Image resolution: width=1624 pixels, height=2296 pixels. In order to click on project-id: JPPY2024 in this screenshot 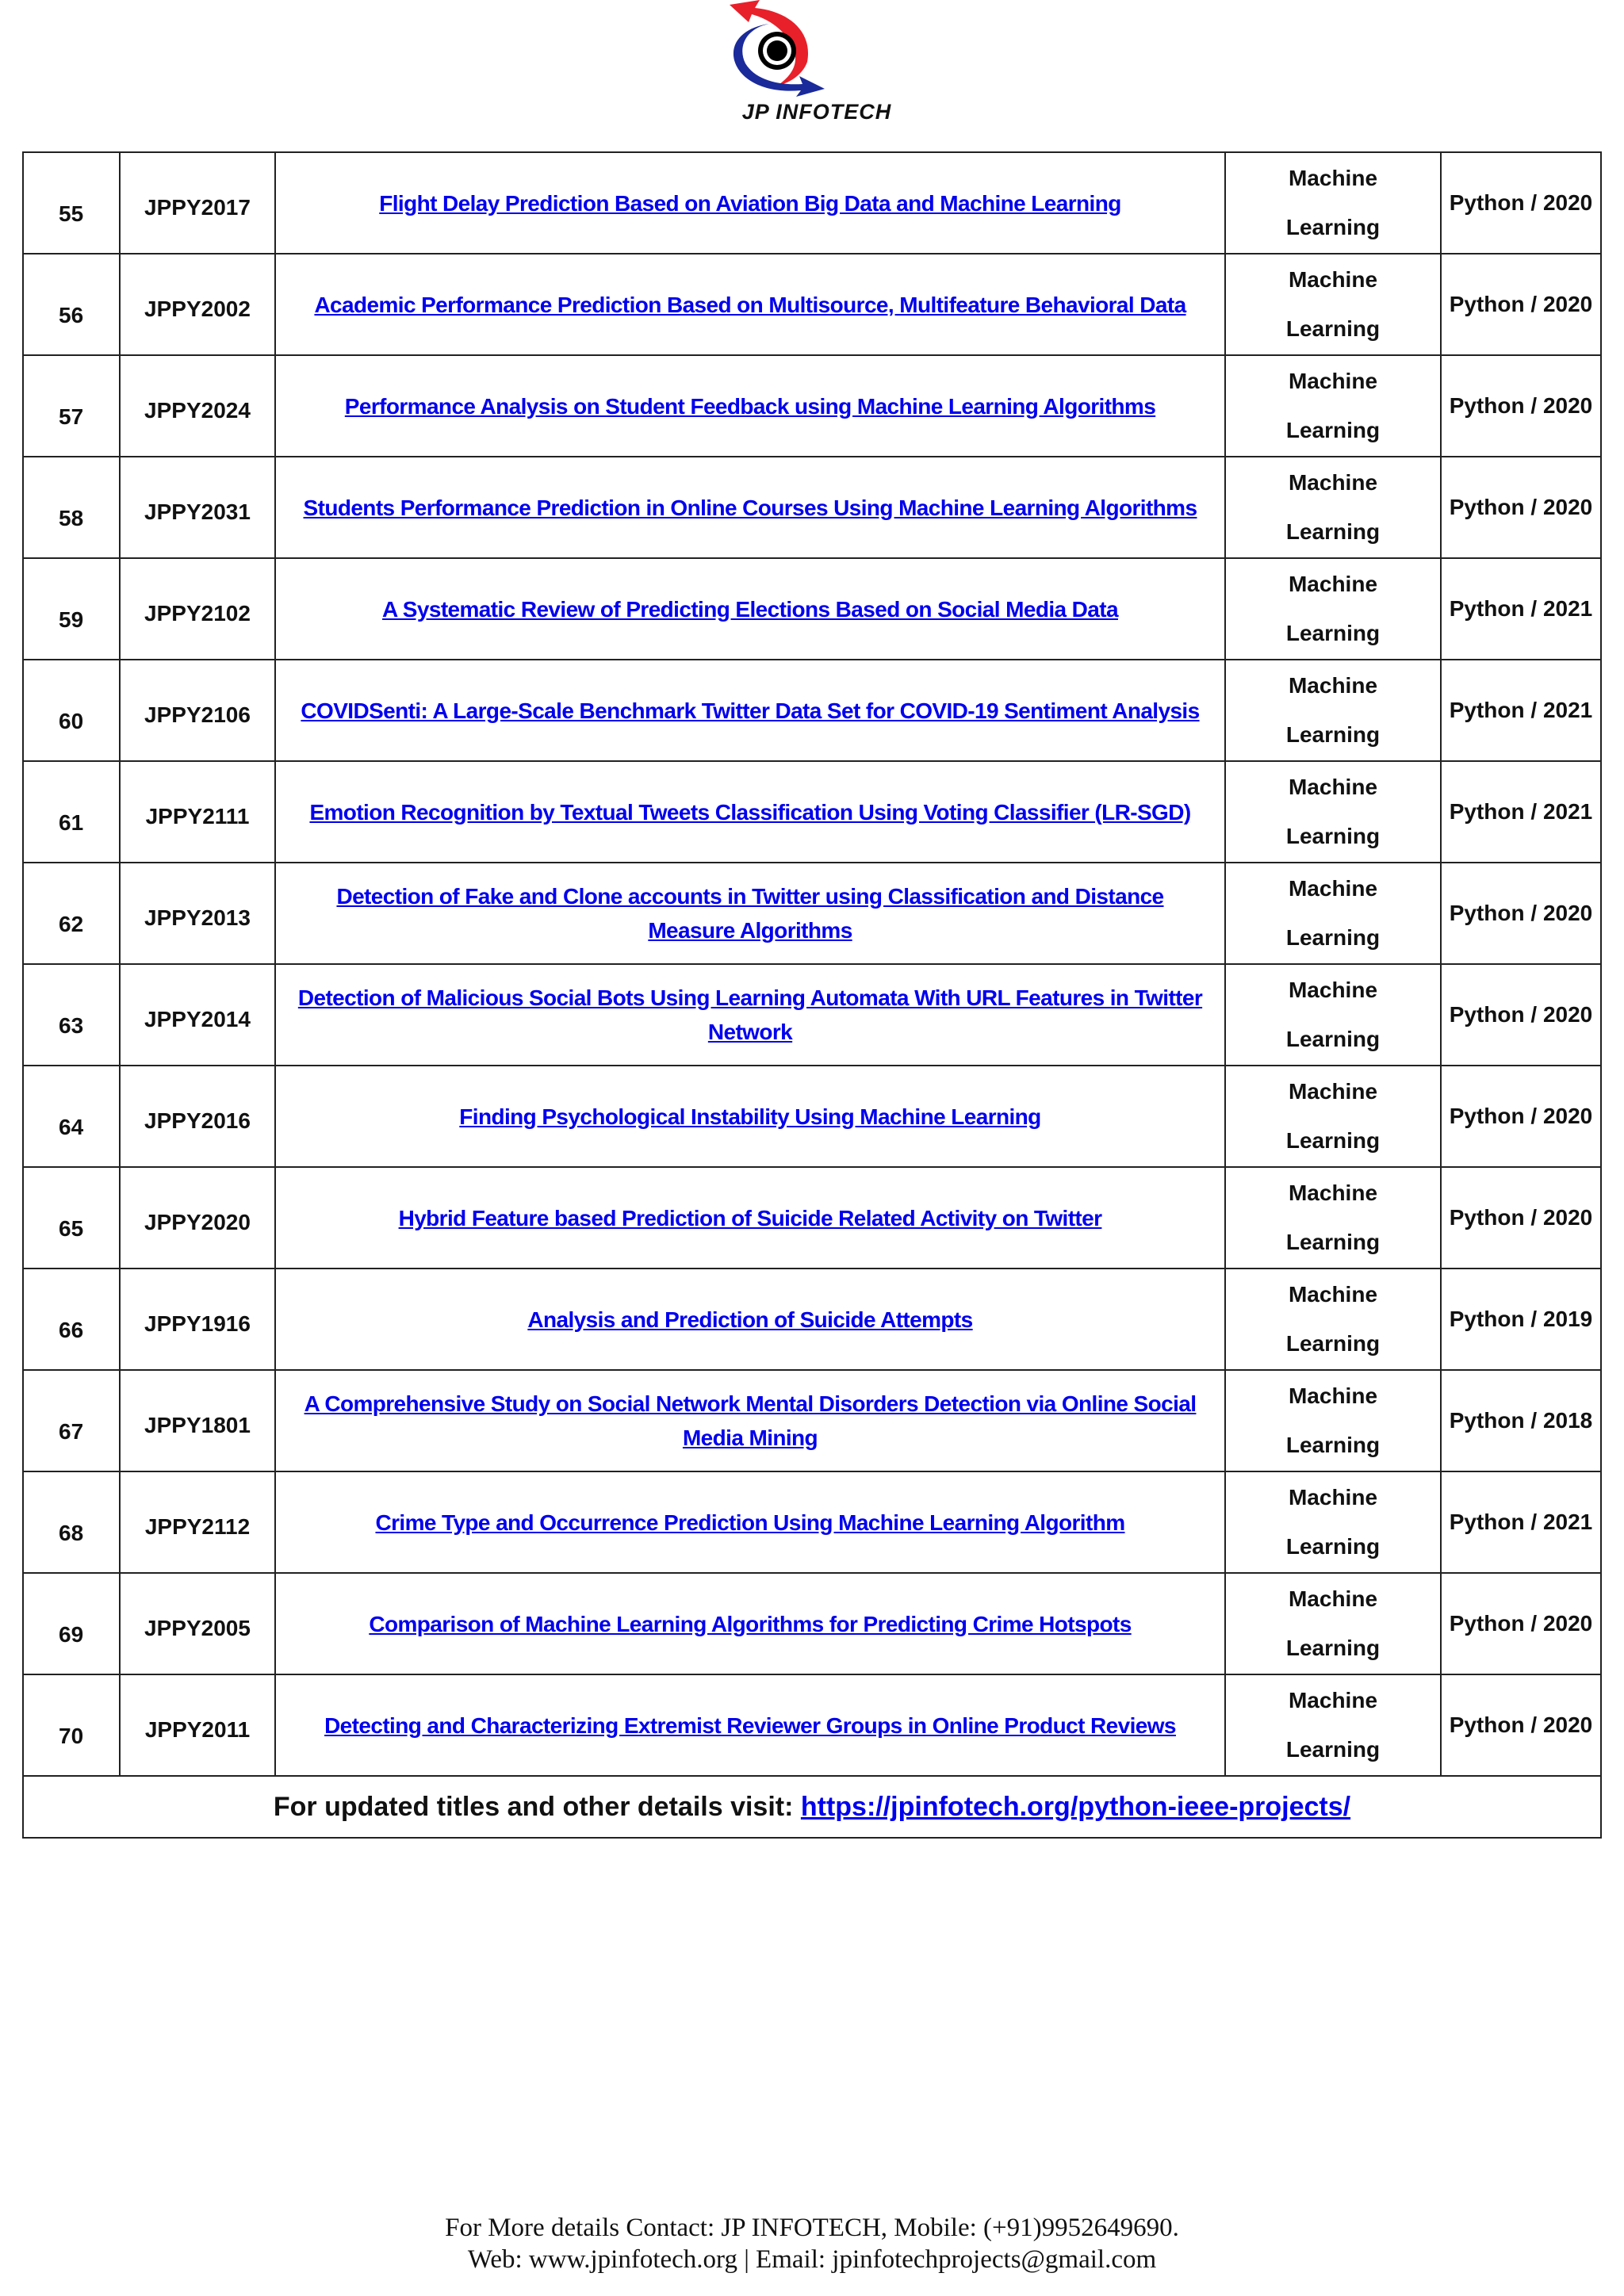, I will do `click(197, 411)`.